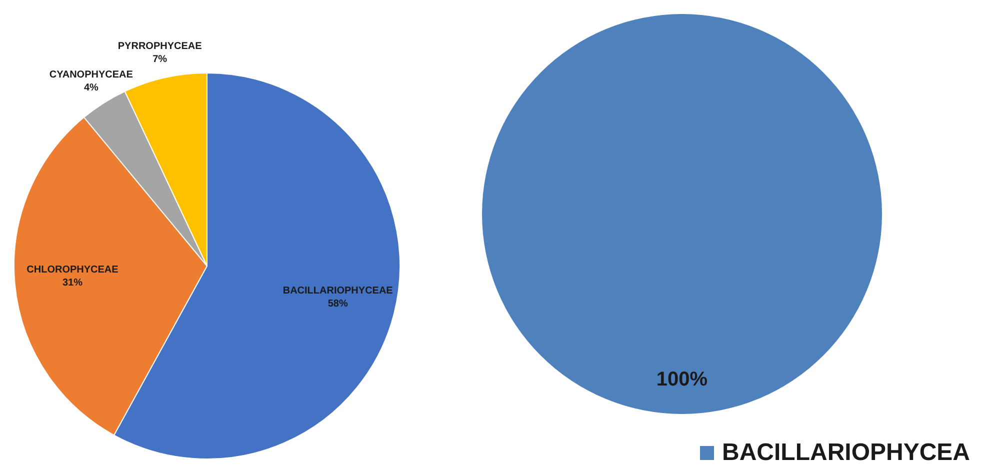 The width and height of the screenshot is (989, 470). What do you see at coordinates (846, 452) in the screenshot?
I see `legend-label: BACILLARIOPHYCEA` at bounding box center [846, 452].